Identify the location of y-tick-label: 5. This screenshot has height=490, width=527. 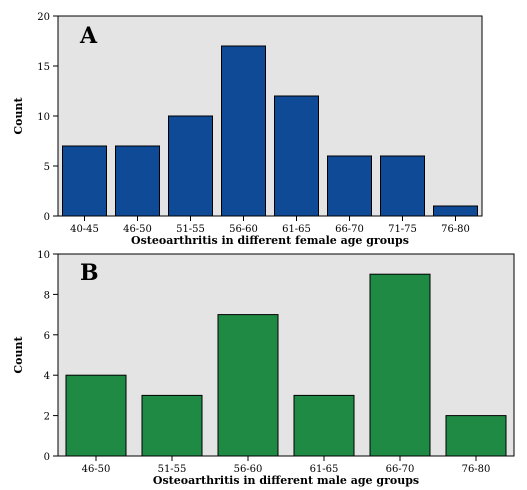
(47, 167).